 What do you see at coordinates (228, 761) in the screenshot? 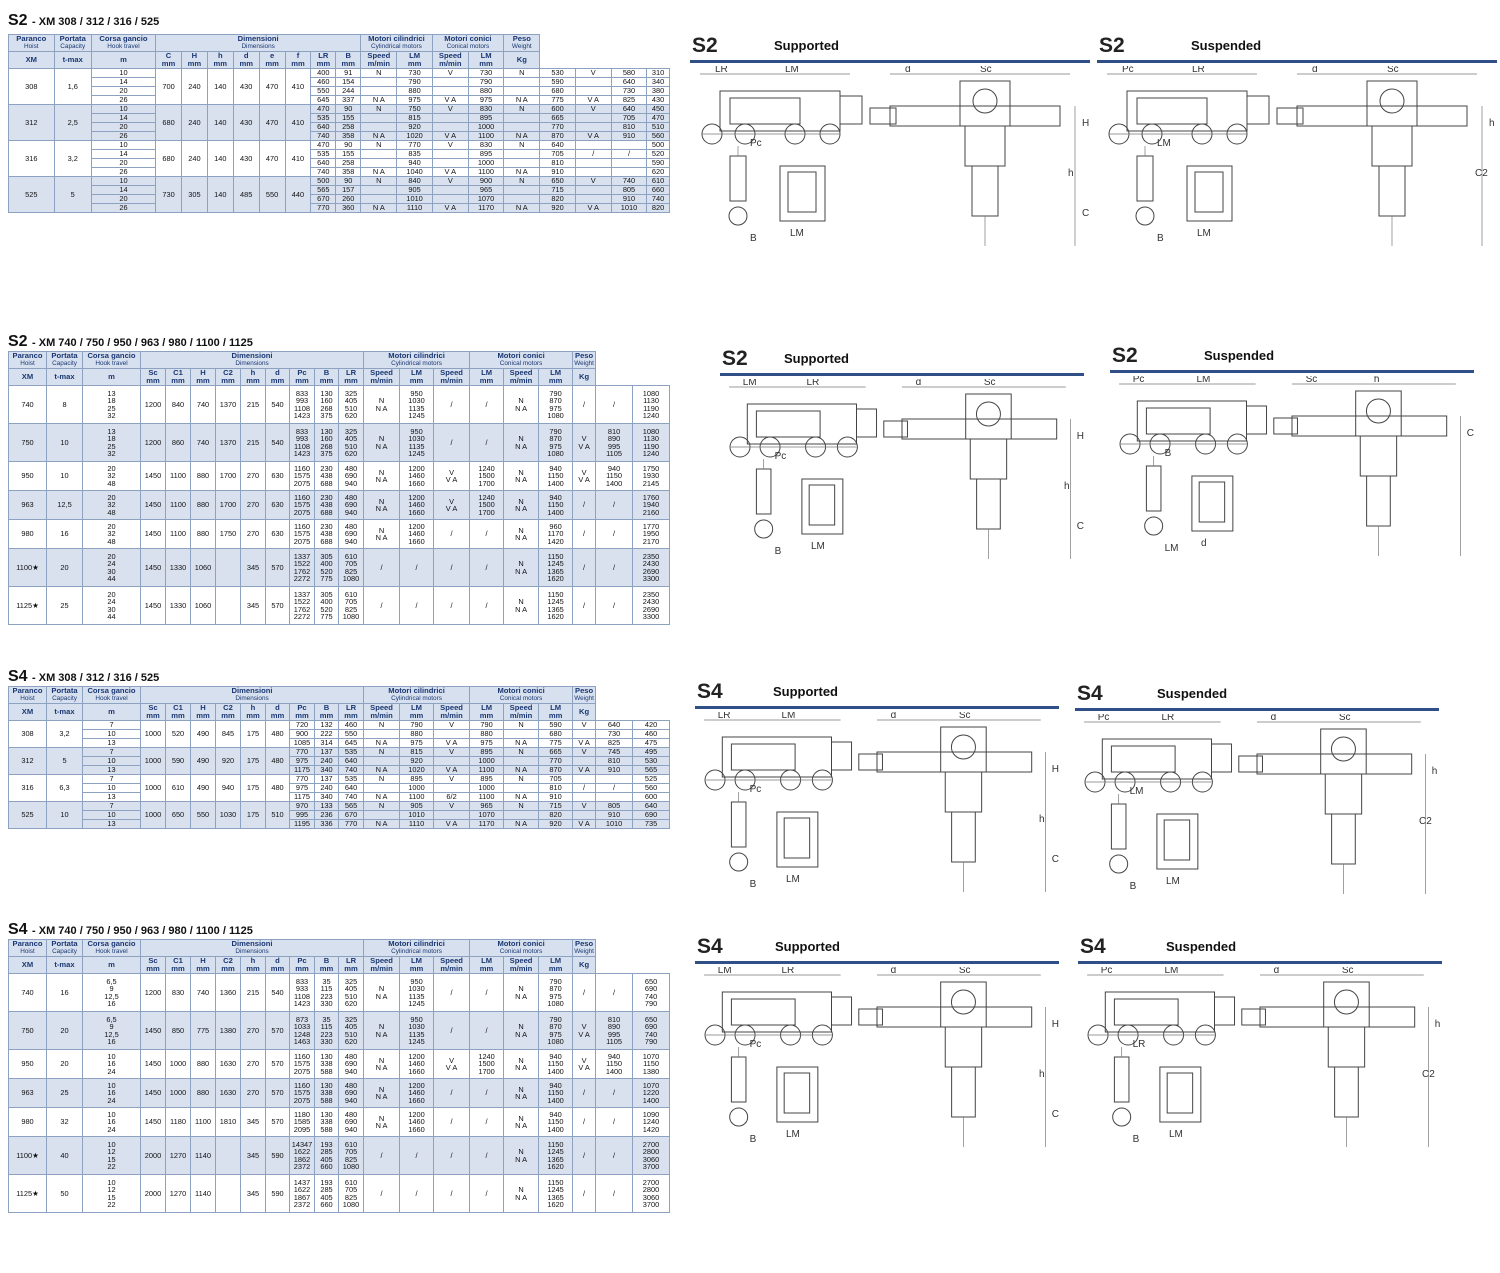
I see `table-cell: 920` at bounding box center [228, 761].